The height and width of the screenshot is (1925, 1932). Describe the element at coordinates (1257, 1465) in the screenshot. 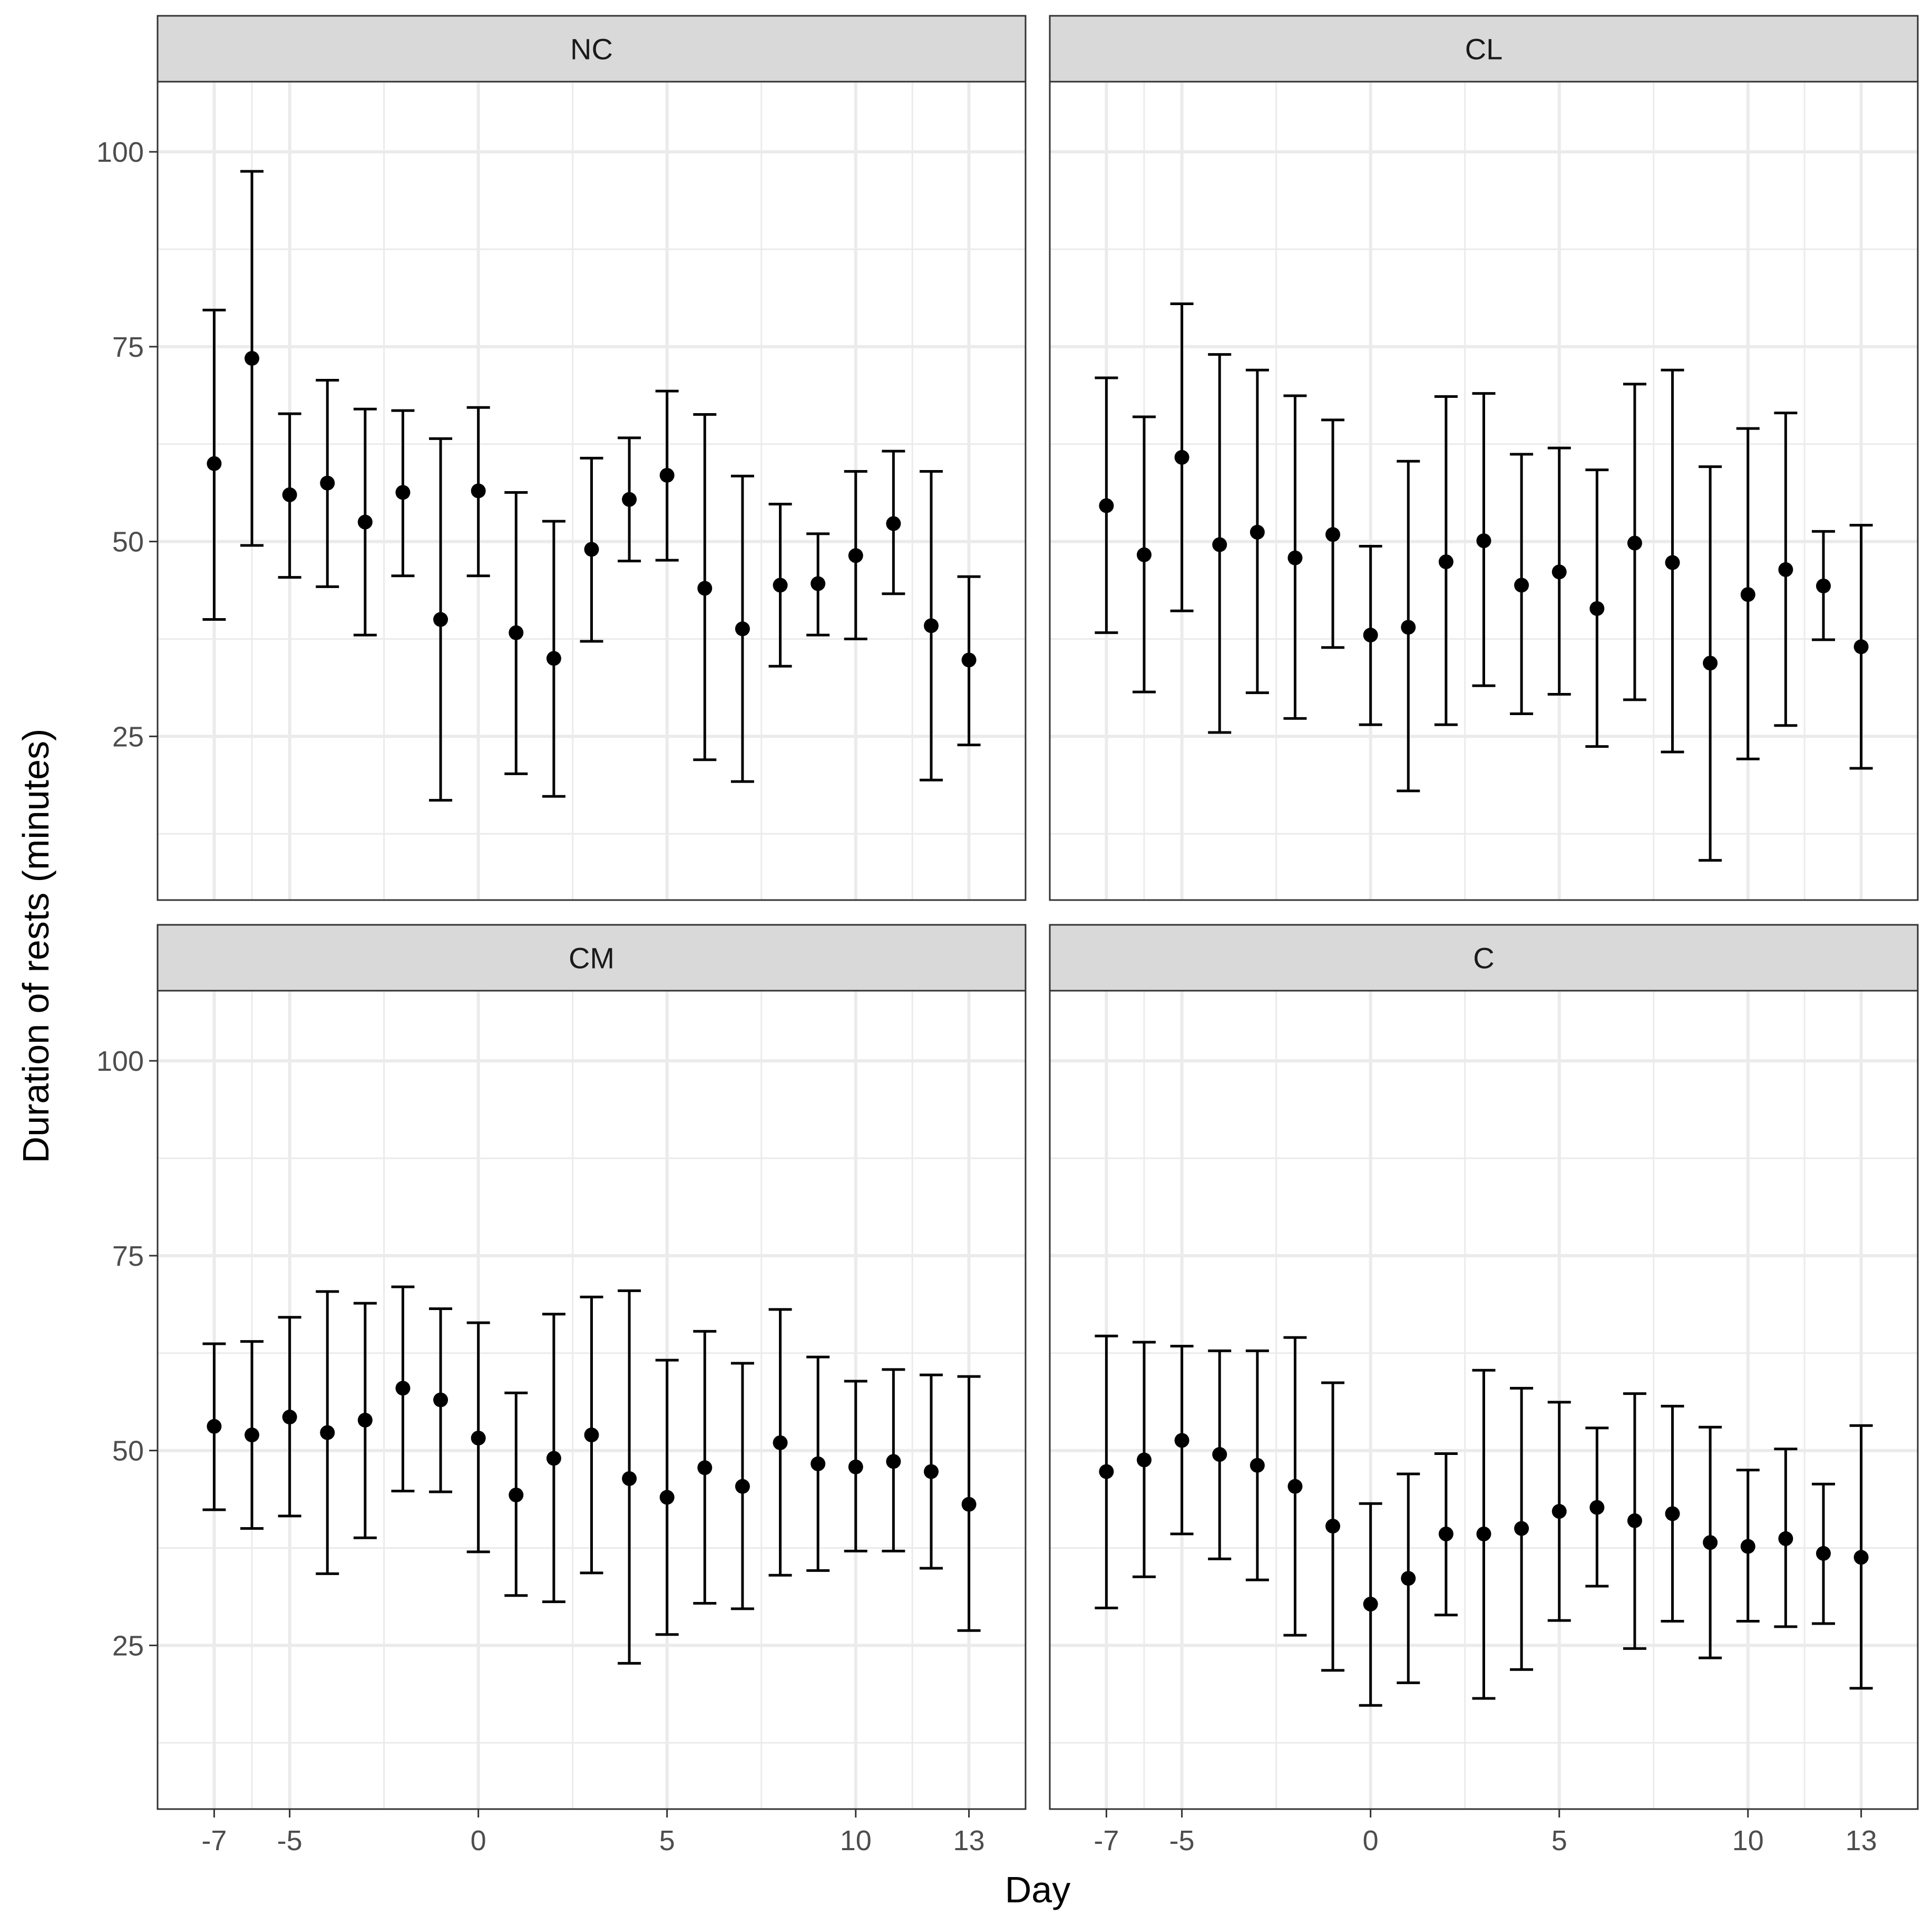

I see `c-errorbar-day--3` at that location.